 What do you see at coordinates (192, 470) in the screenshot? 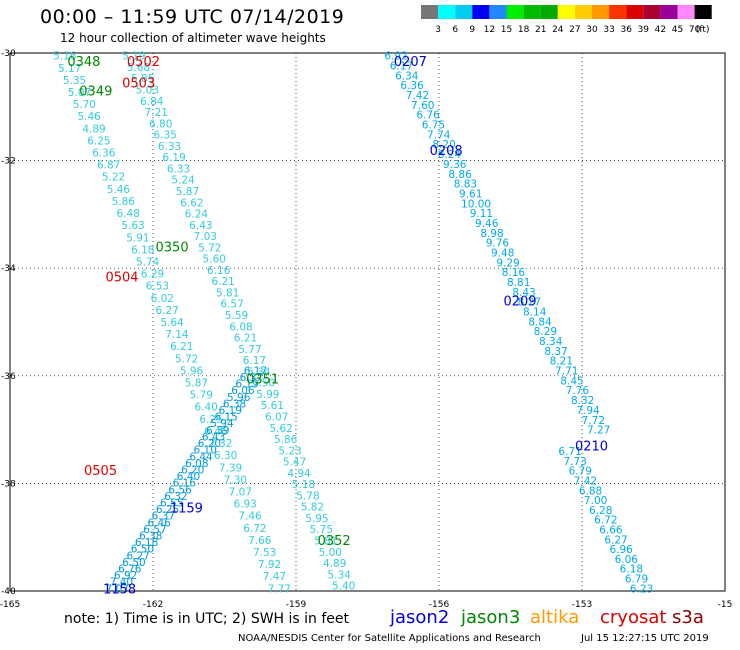
I see `wave-height-value: 6.20` at bounding box center [192, 470].